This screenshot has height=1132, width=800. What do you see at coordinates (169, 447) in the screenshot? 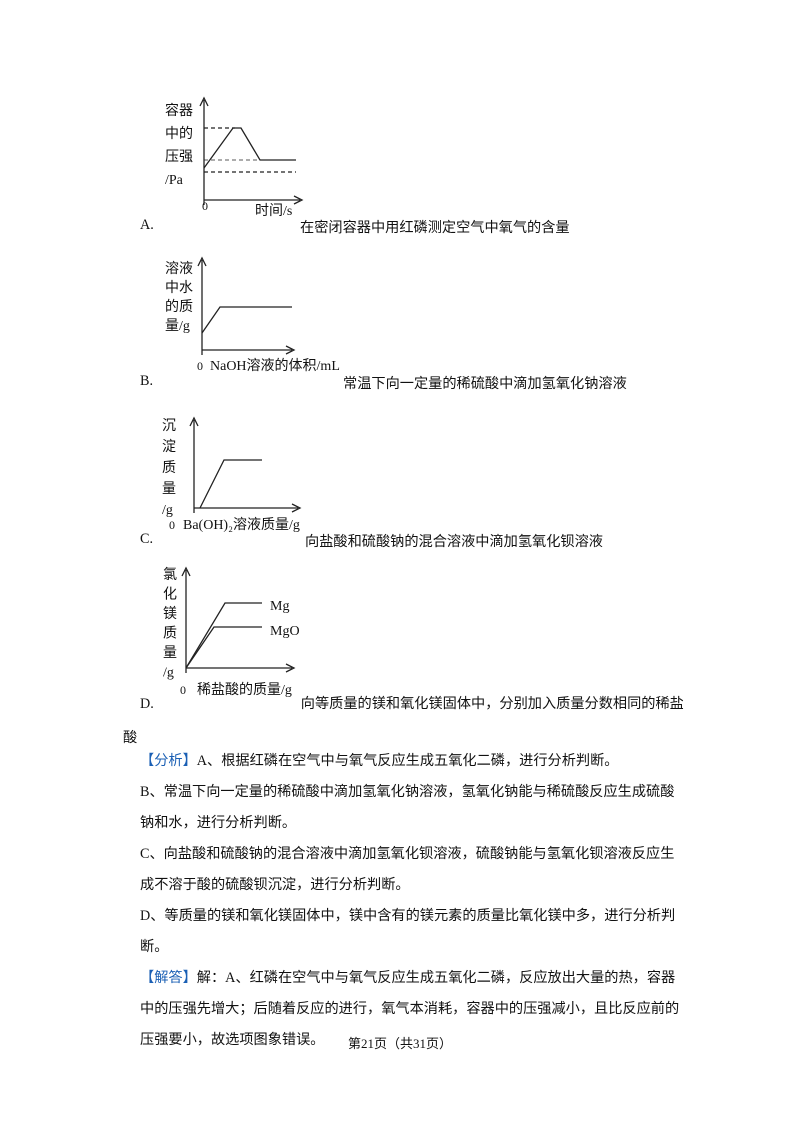
I see `y-axis-label: 淀` at bounding box center [169, 447].